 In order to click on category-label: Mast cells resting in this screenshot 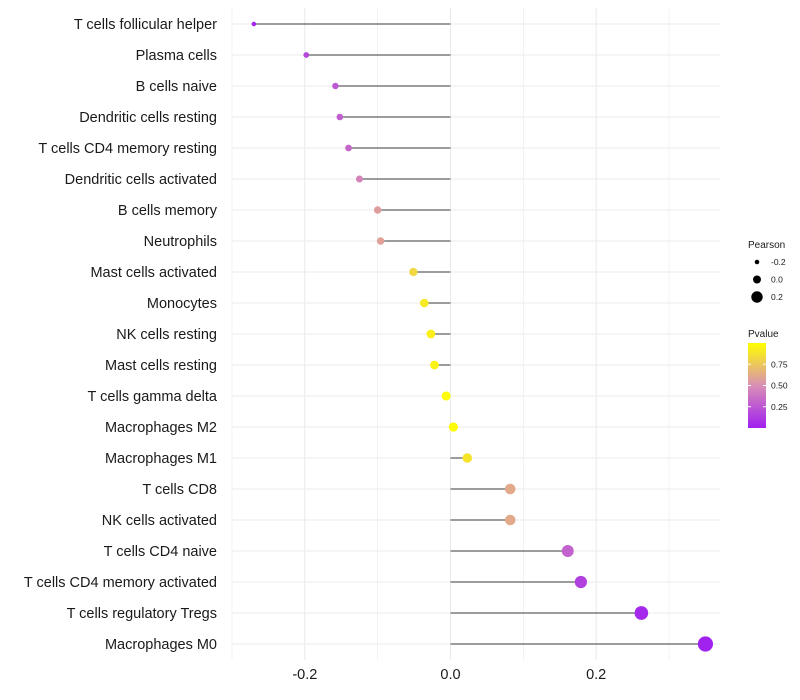, I will do `click(161, 366)`.